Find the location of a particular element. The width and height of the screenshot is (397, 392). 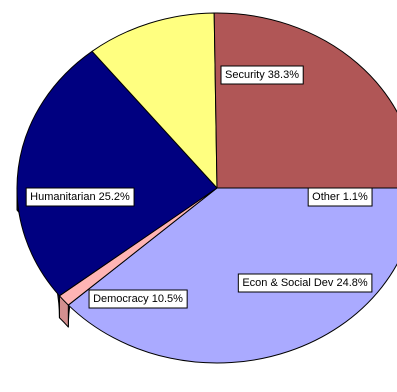

slice-label-box-humanitarian is located at coordinates (80, 197).